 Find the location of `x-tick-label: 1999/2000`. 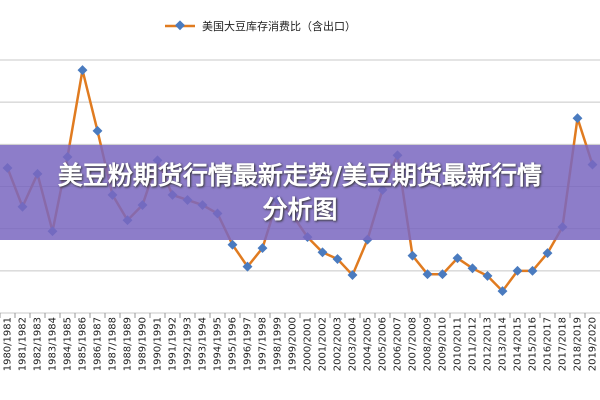

x-tick-label: 1999/2000 is located at coordinates (293, 344).